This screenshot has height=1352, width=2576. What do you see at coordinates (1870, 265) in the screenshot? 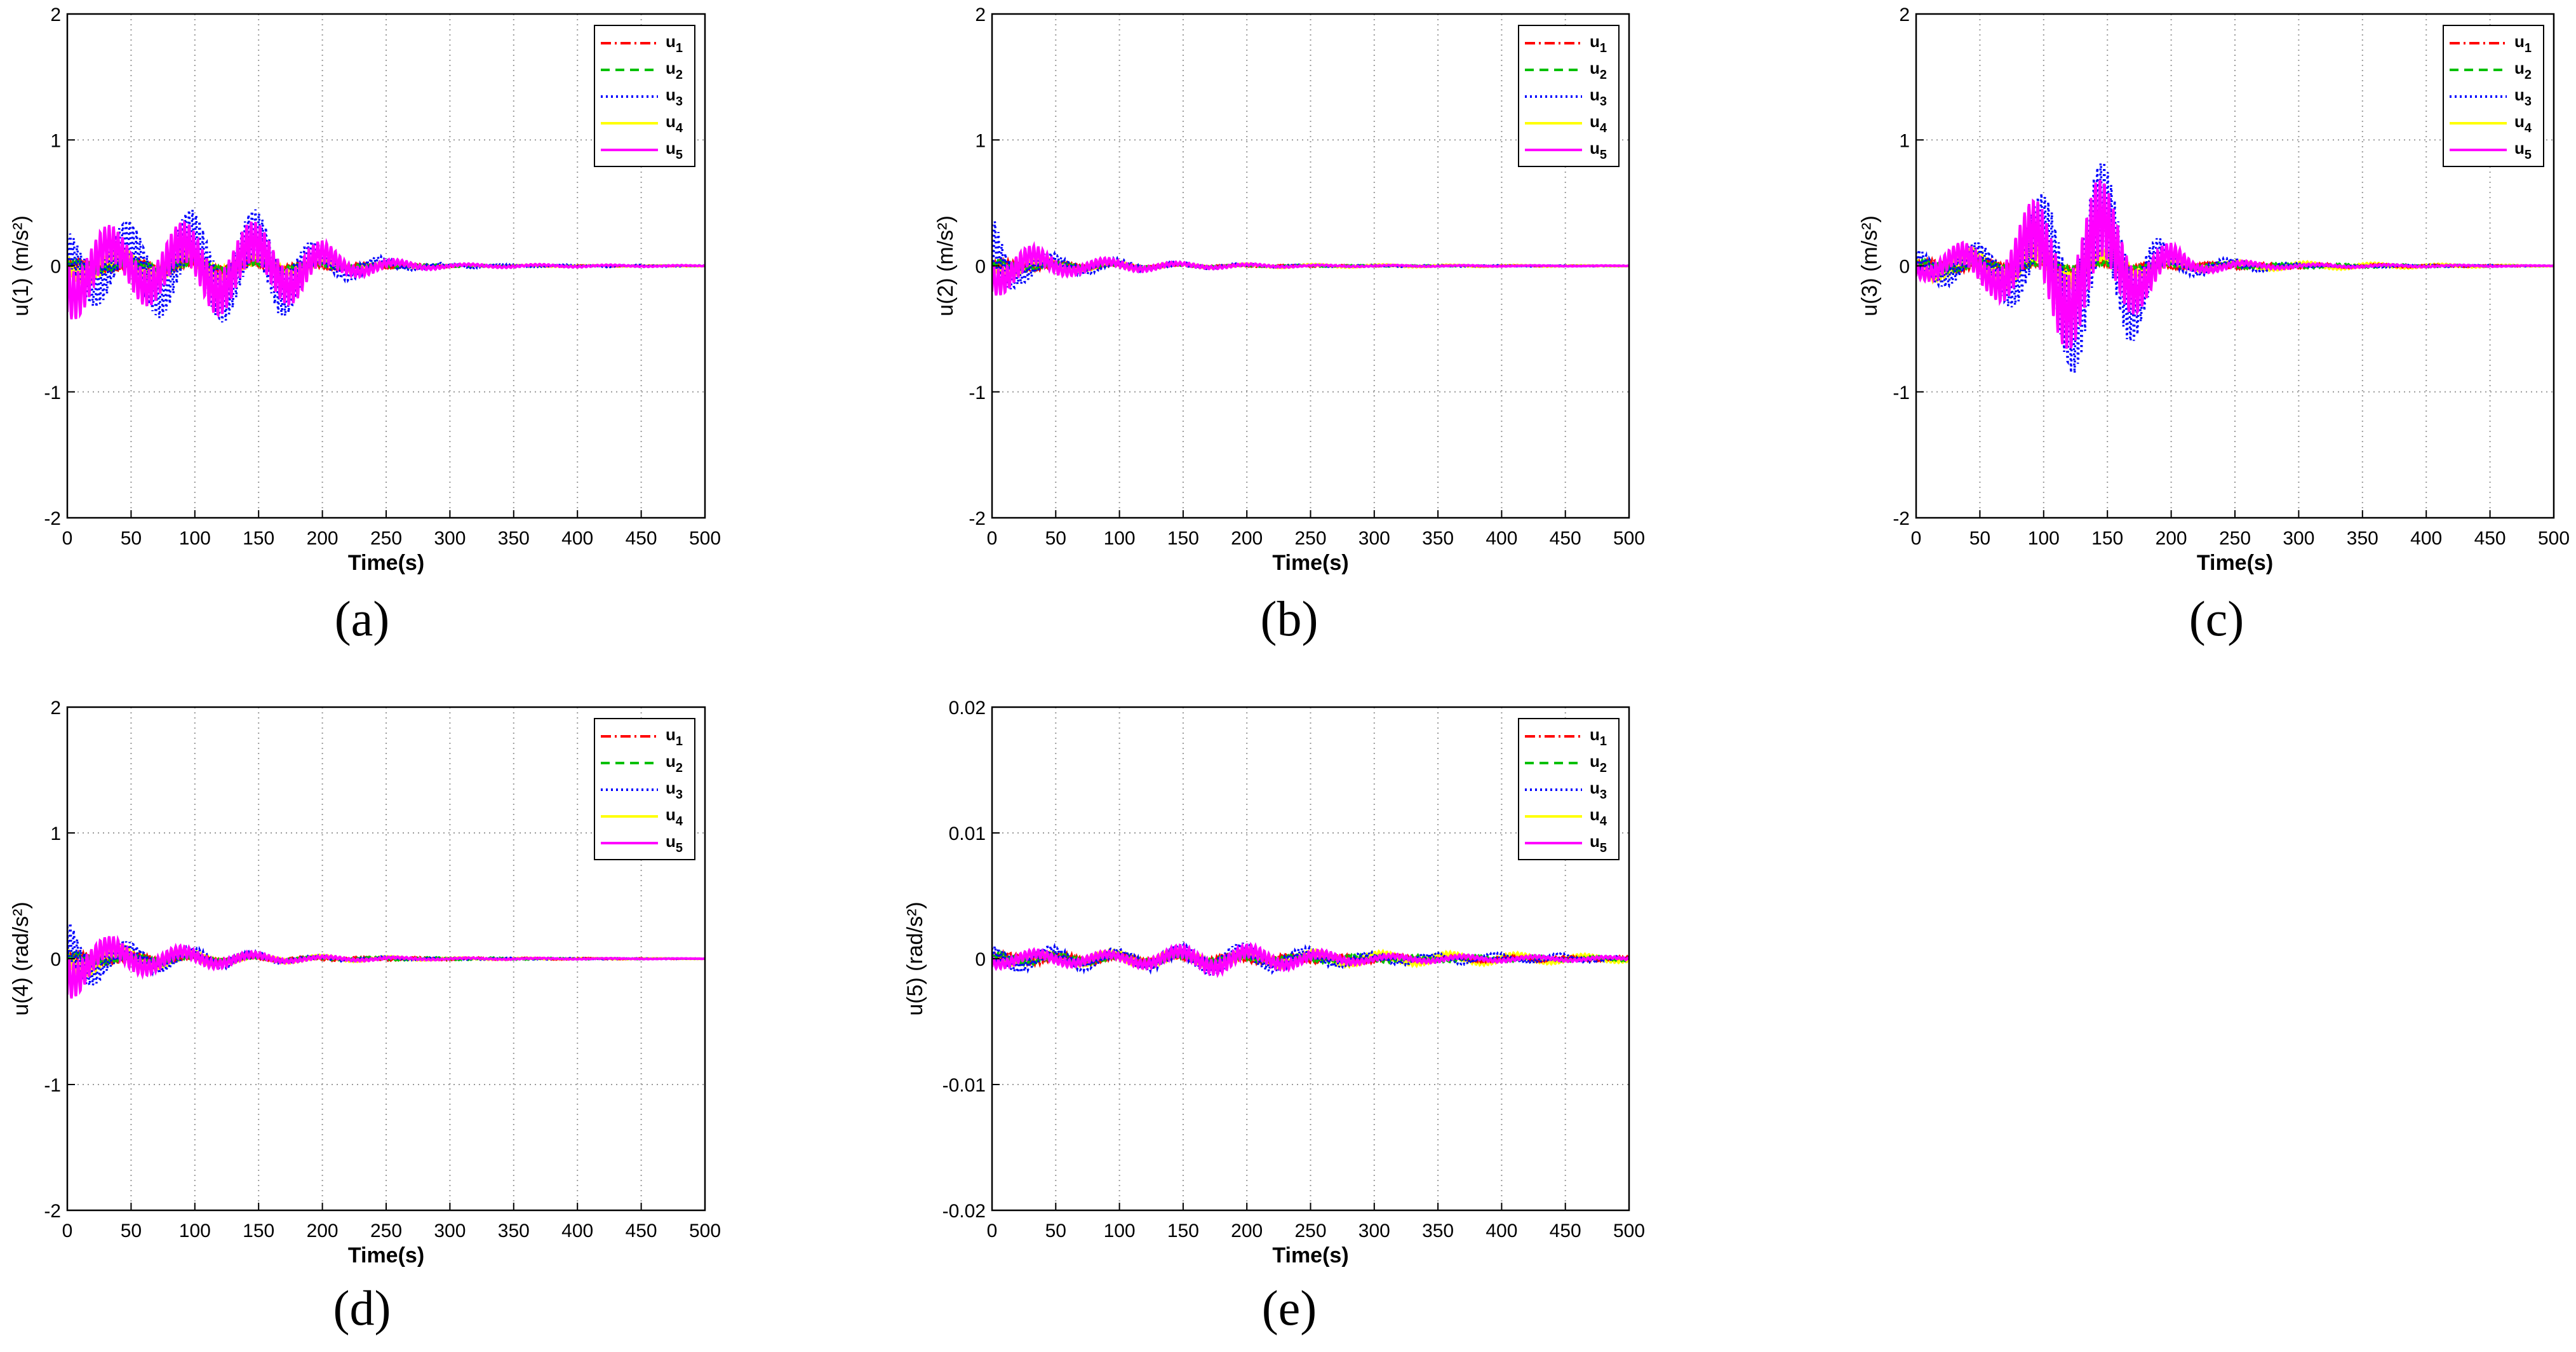
I see `y-axis-label: u(3) (m/s²)` at bounding box center [1870, 265].